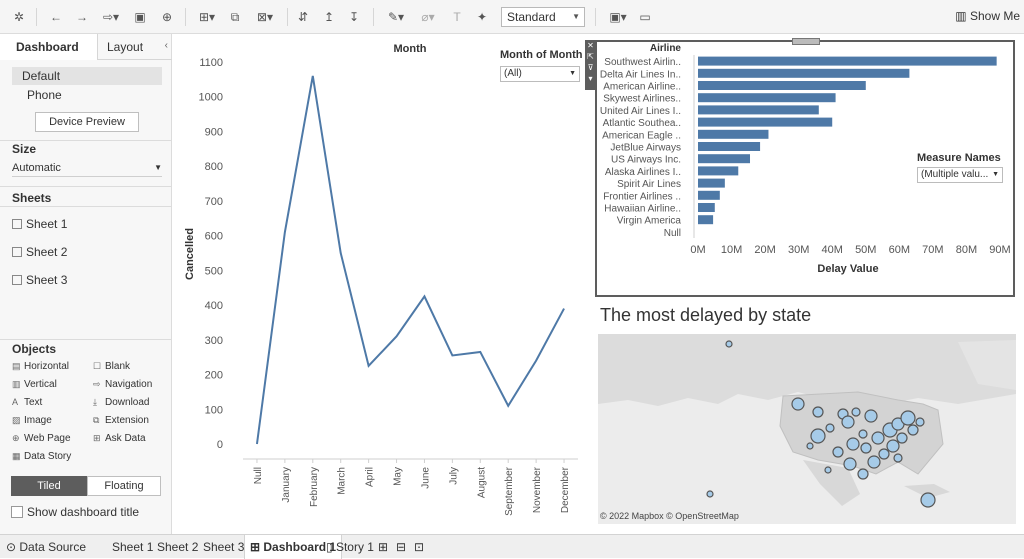 This screenshot has width=1024, height=559. Describe the element at coordinates (24, 149) in the screenshot. I see `size-title: Size` at that location.